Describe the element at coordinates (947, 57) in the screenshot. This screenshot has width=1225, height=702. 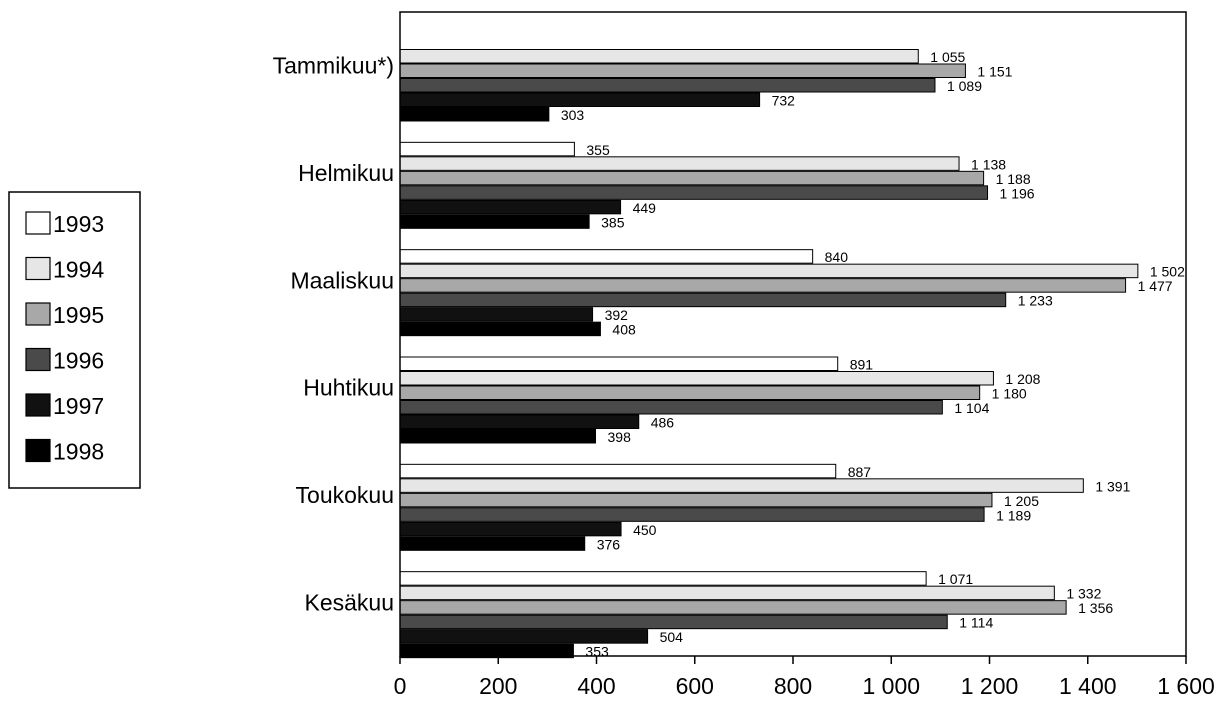
I see `data-label: 1 055` at that location.